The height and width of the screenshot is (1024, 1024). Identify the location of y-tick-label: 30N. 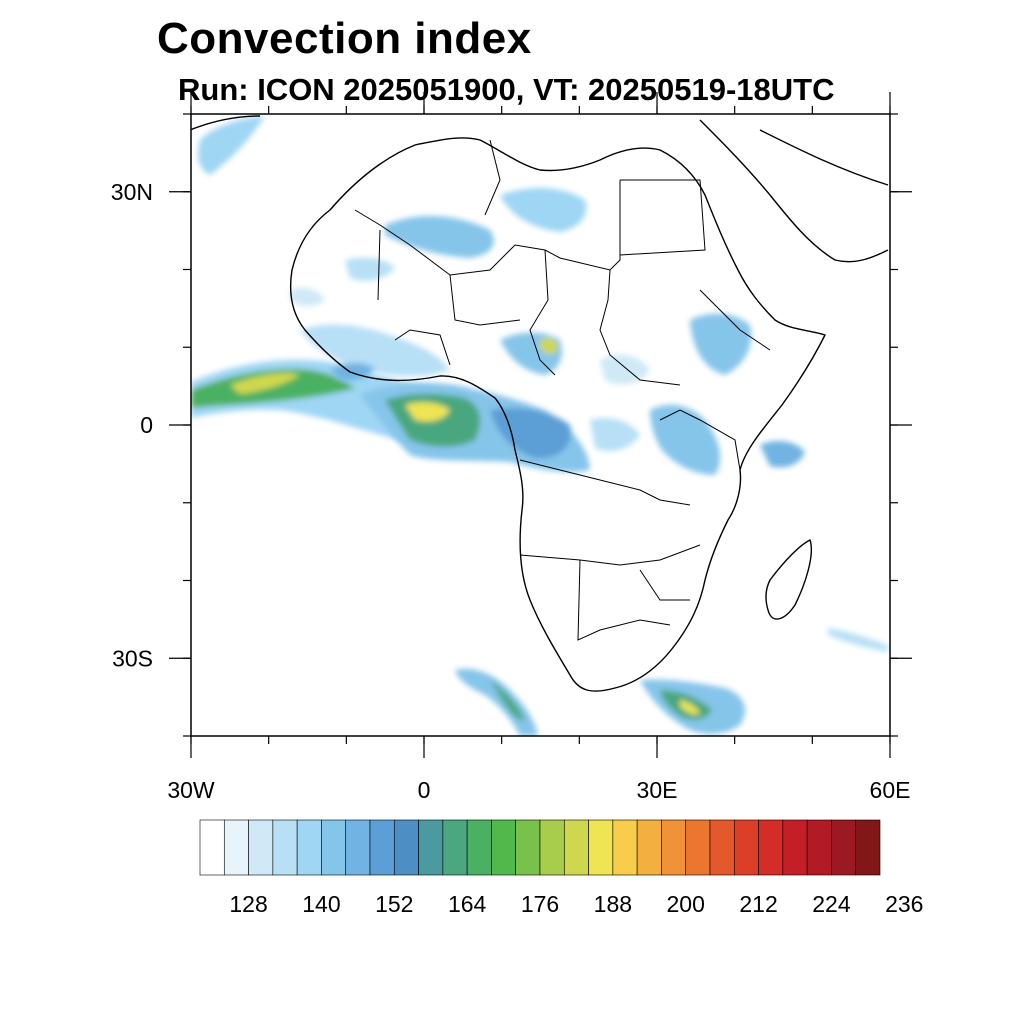
(132, 192).